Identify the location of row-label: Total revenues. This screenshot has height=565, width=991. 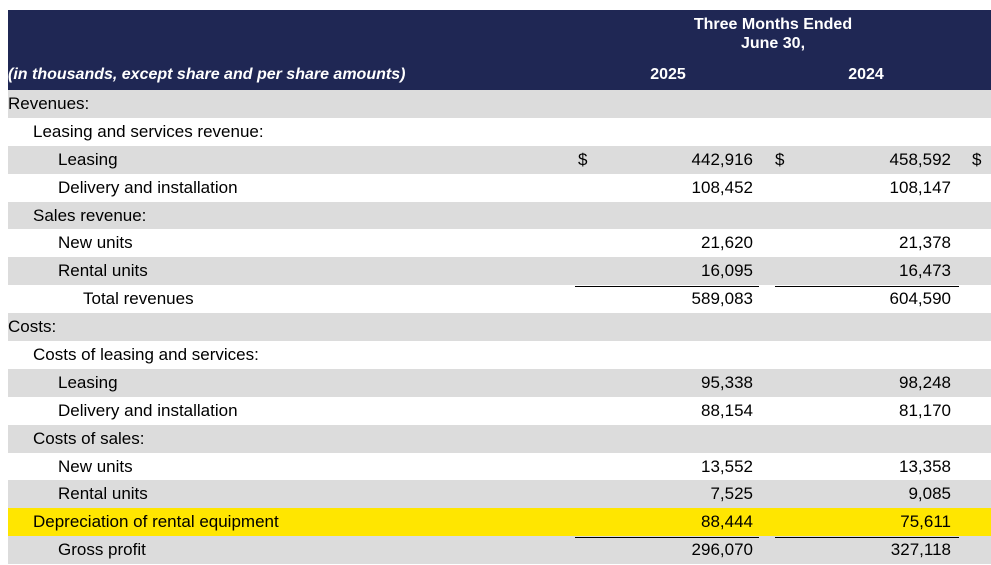
(138, 299).